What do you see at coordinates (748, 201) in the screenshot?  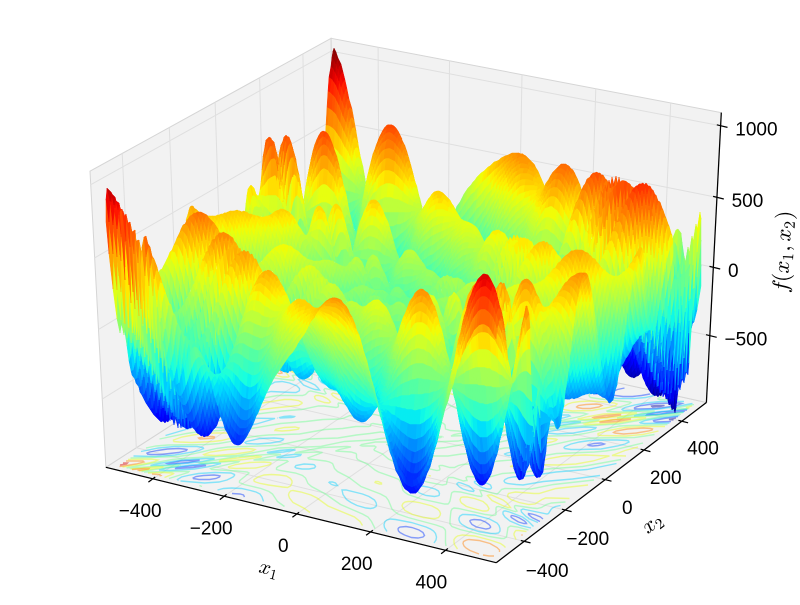 I see `svg-text: 500` at bounding box center [748, 201].